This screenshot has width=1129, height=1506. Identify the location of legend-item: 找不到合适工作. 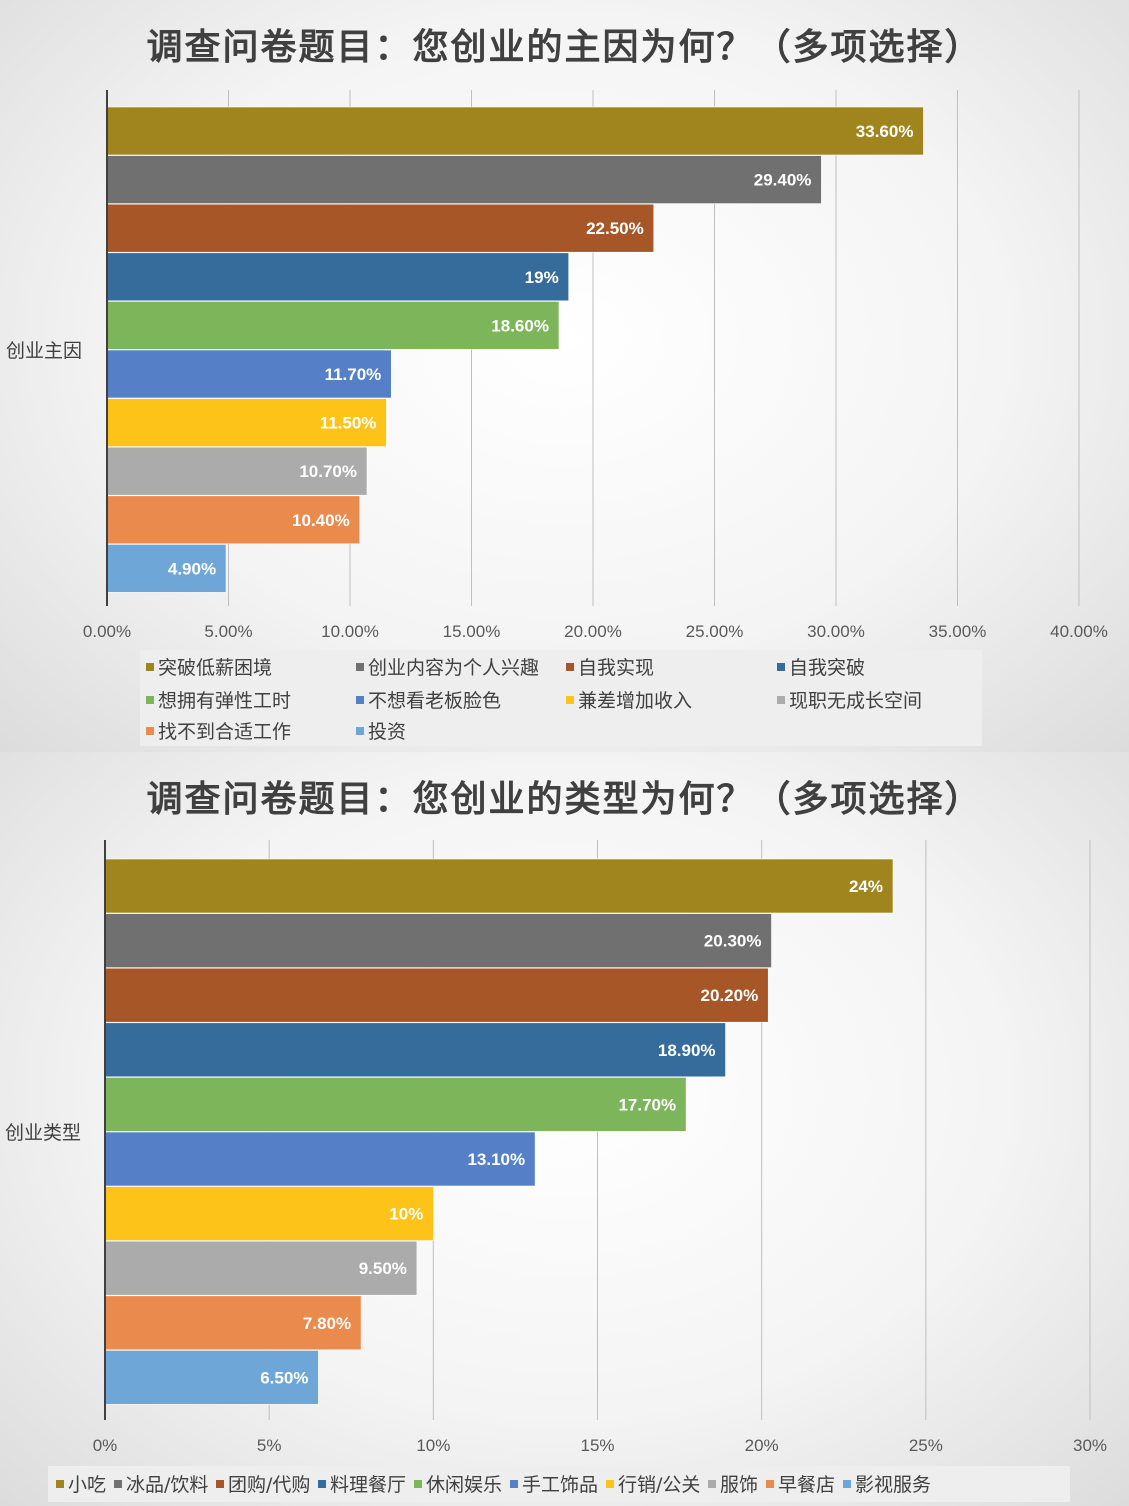
(218, 730).